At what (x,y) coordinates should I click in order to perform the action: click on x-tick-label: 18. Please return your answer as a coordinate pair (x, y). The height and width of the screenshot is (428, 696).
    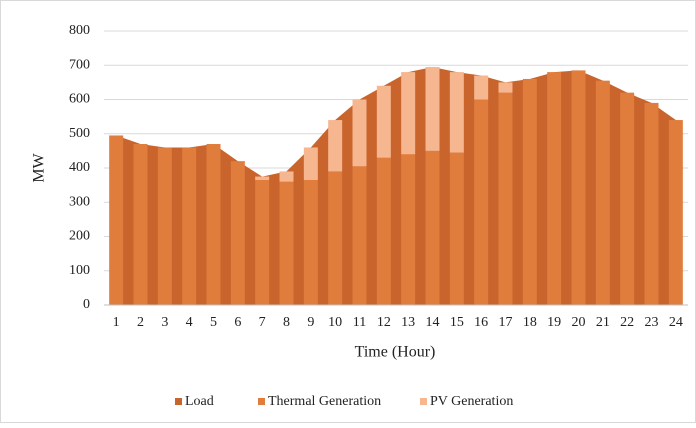
    Looking at the image, I should click on (530, 322).